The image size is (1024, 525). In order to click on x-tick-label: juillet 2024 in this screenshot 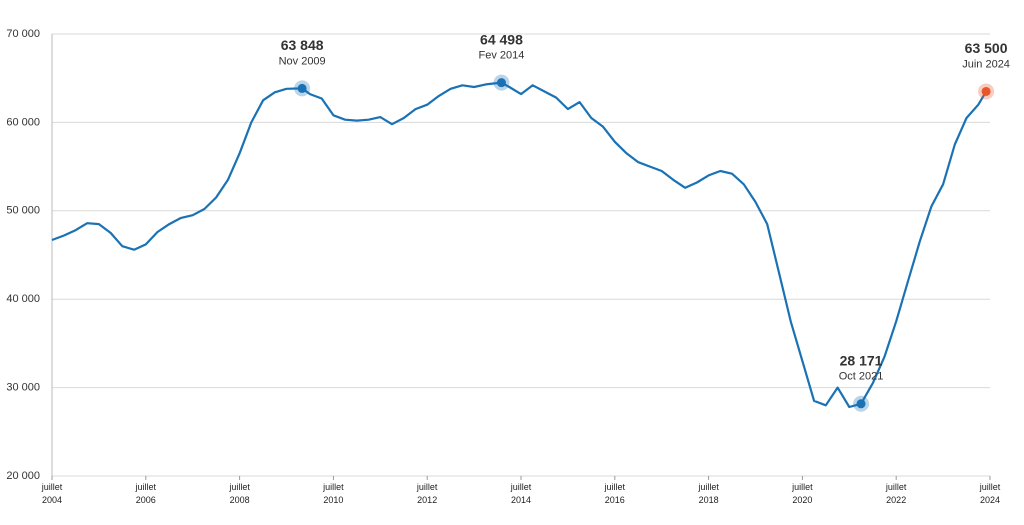, I will do `click(990, 493)`.